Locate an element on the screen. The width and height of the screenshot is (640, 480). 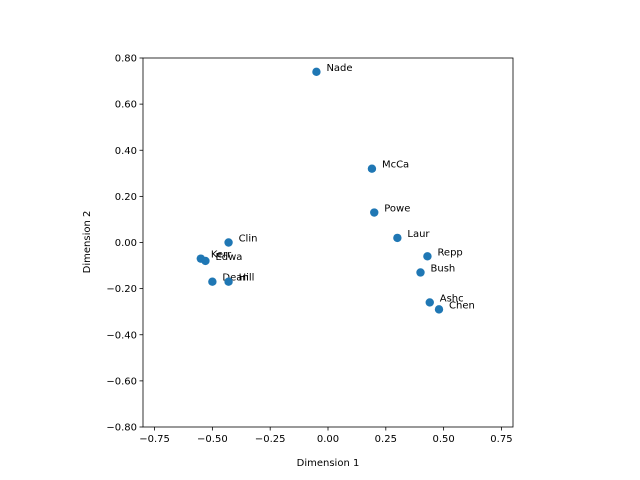
y-tick-label: 0.60 is located at coordinates (126, 105).